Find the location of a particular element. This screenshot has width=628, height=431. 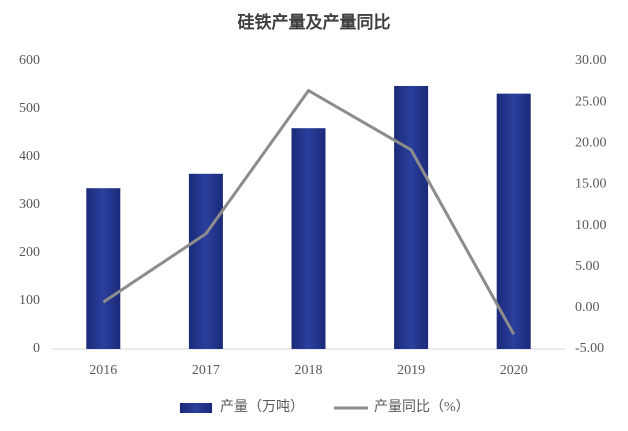

x-tick-label: 2018 is located at coordinates (309, 370).